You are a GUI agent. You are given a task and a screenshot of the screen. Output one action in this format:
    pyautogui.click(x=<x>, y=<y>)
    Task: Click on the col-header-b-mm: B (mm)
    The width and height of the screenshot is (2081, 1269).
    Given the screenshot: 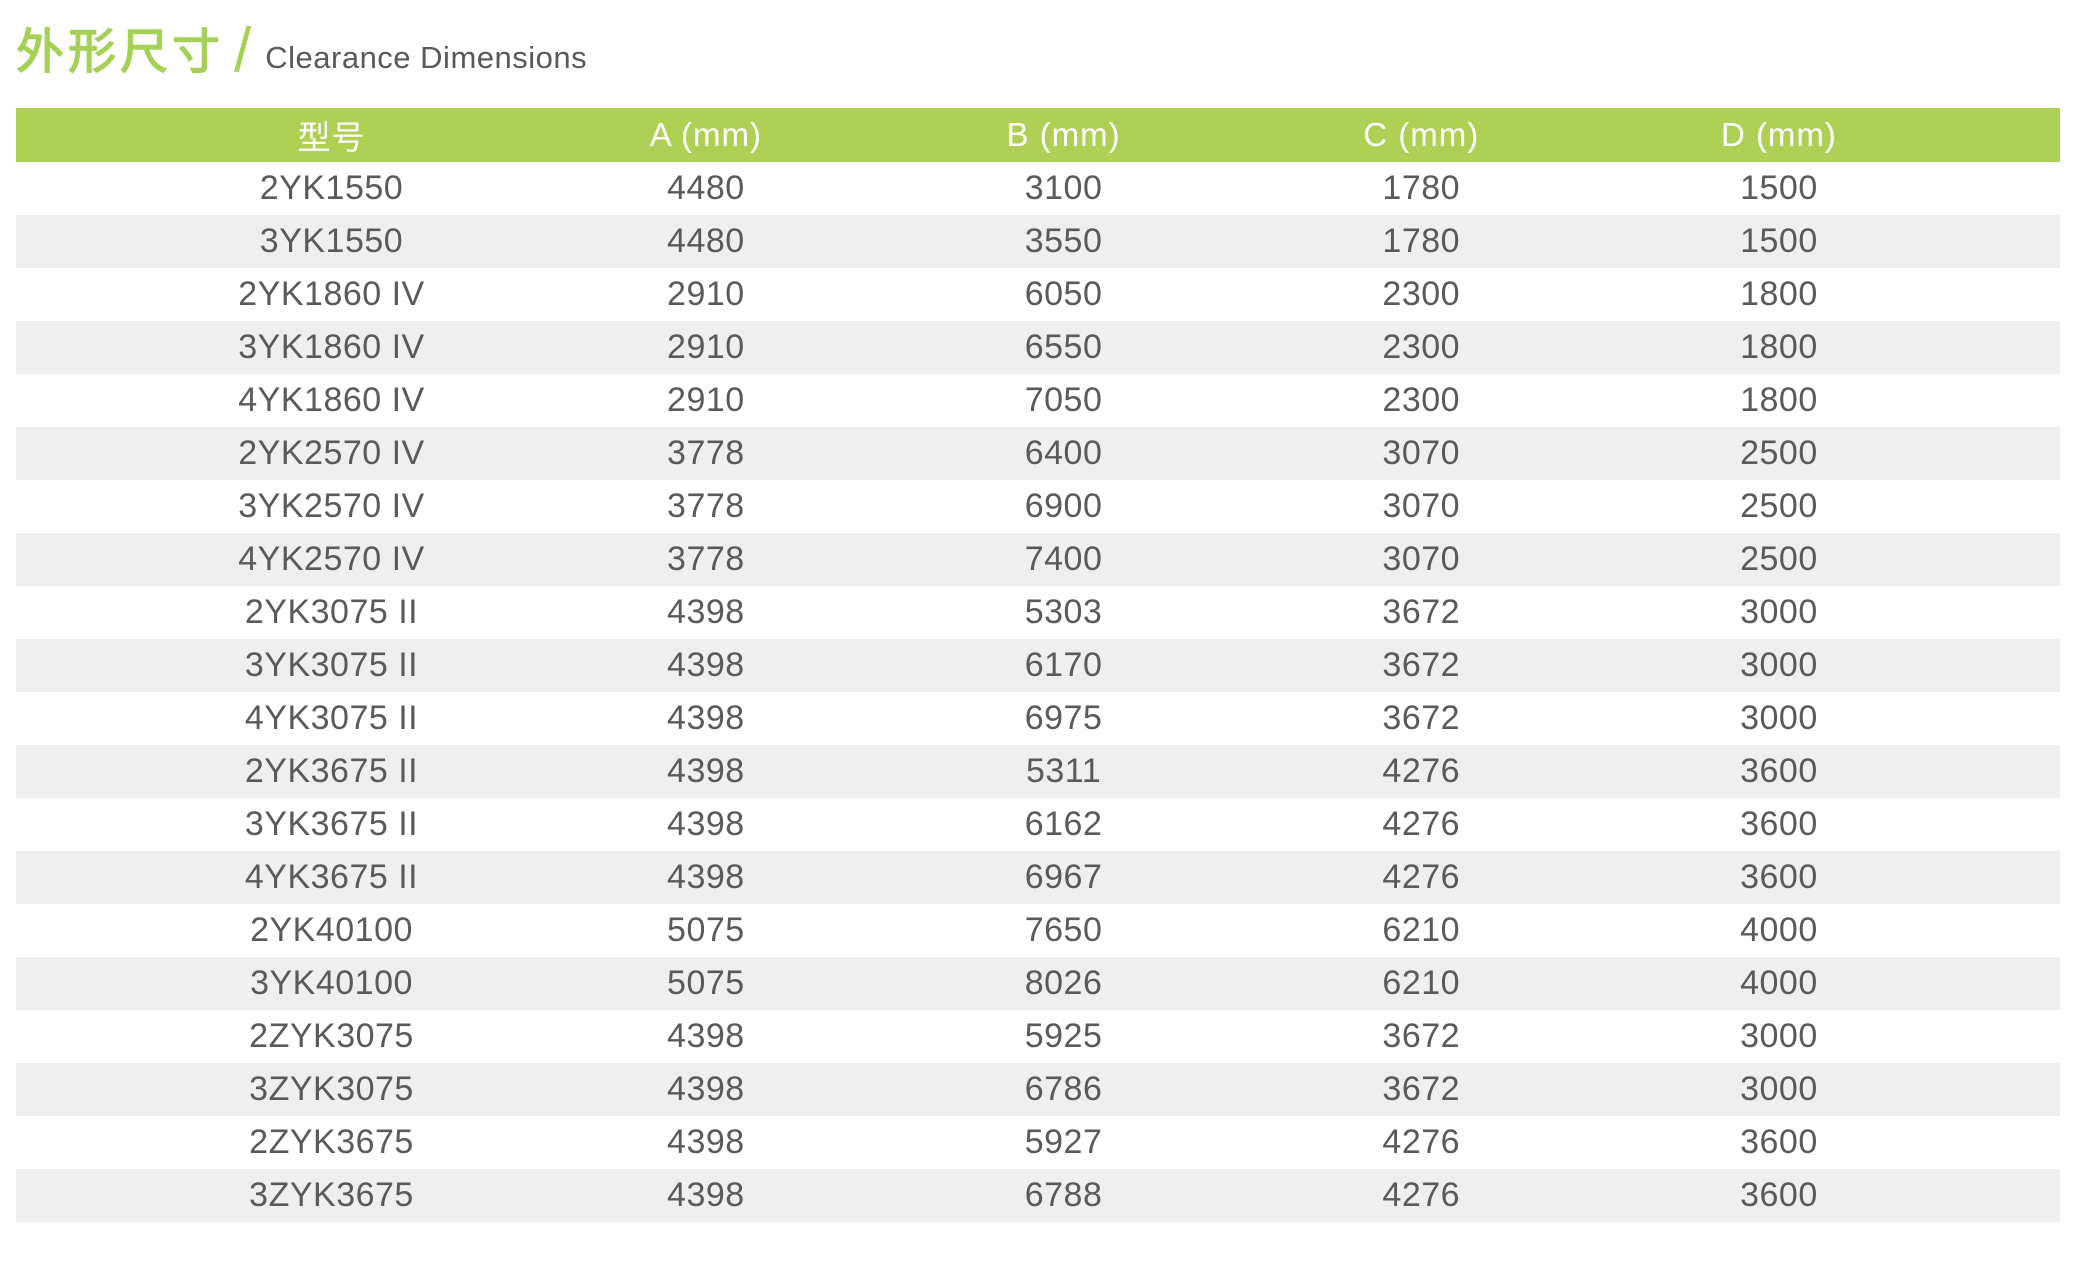 What is the action you would take?
    pyautogui.click(x=1063, y=135)
    